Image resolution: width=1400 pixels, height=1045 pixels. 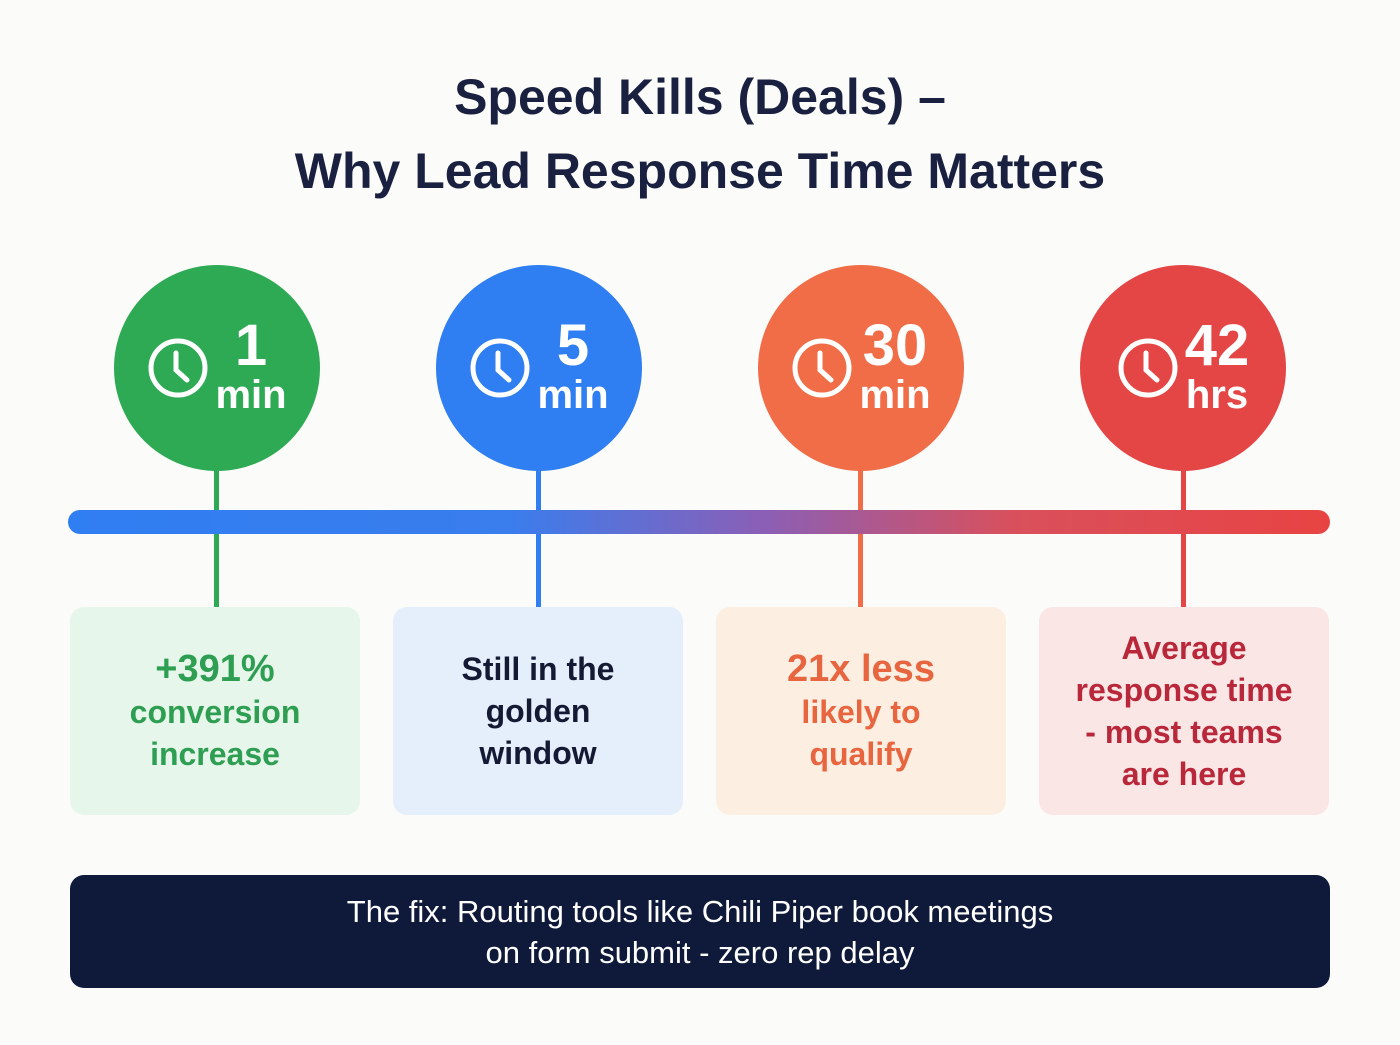 What do you see at coordinates (1184, 690) in the screenshot?
I see `card-text: response time` at bounding box center [1184, 690].